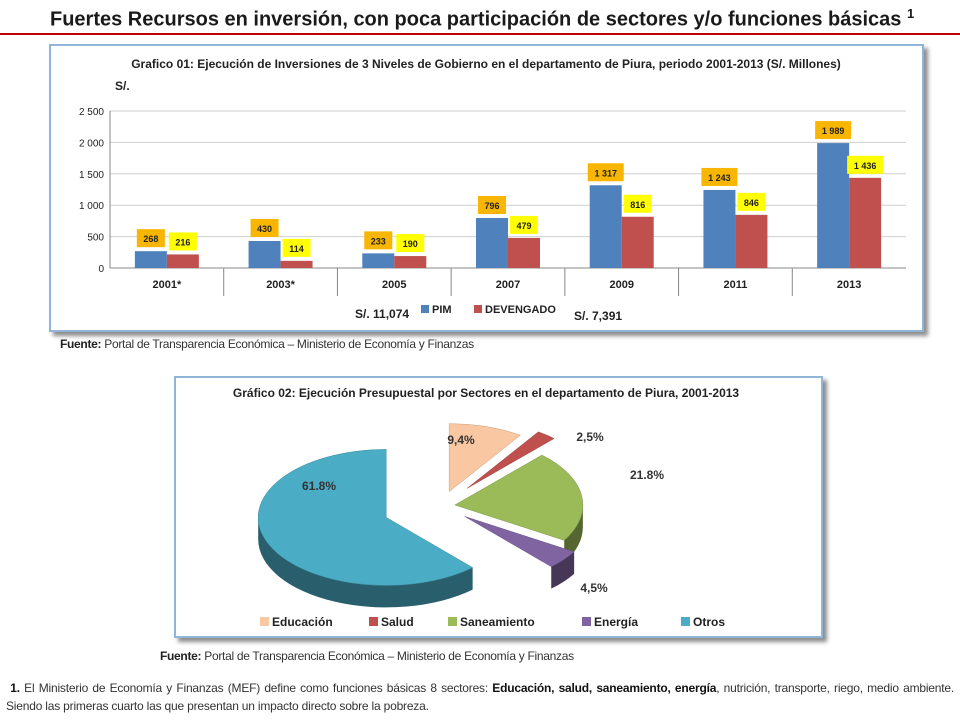 The height and width of the screenshot is (720, 960). Describe the element at coordinates (616, 622) in the screenshot. I see `chart2-legend-label: Energía` at that location.